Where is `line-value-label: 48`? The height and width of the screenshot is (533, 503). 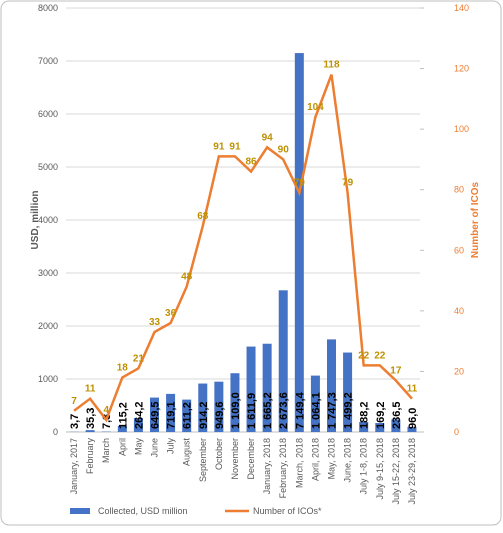
line-value-label: 48 is located at coordinates (187, 277).